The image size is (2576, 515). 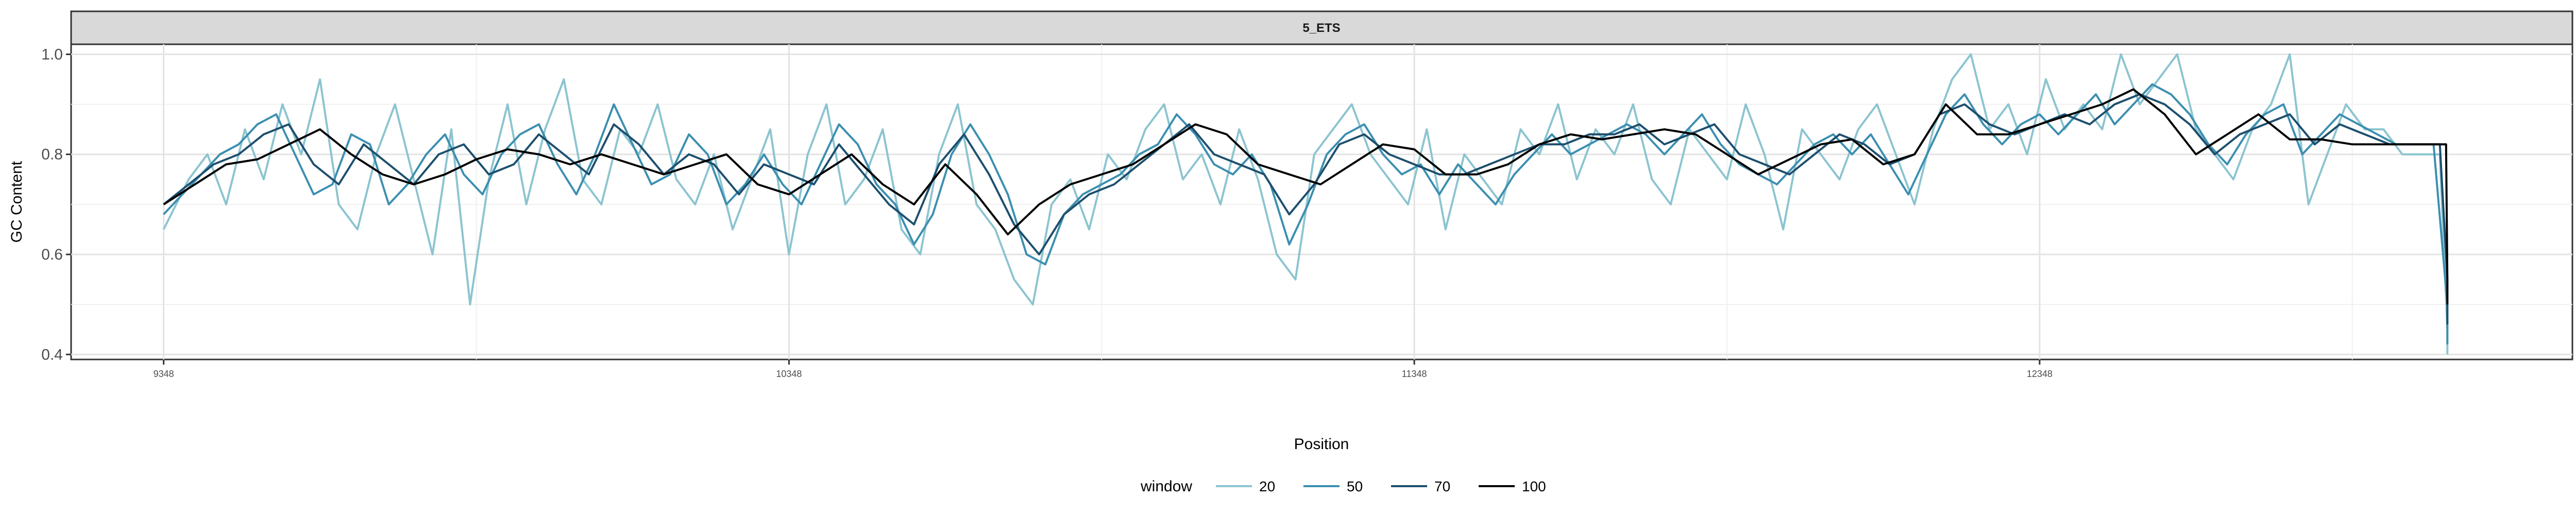 I want to click on y-axis: 0.4 0.6 0.8 1.0, so click(x=56, y=204).